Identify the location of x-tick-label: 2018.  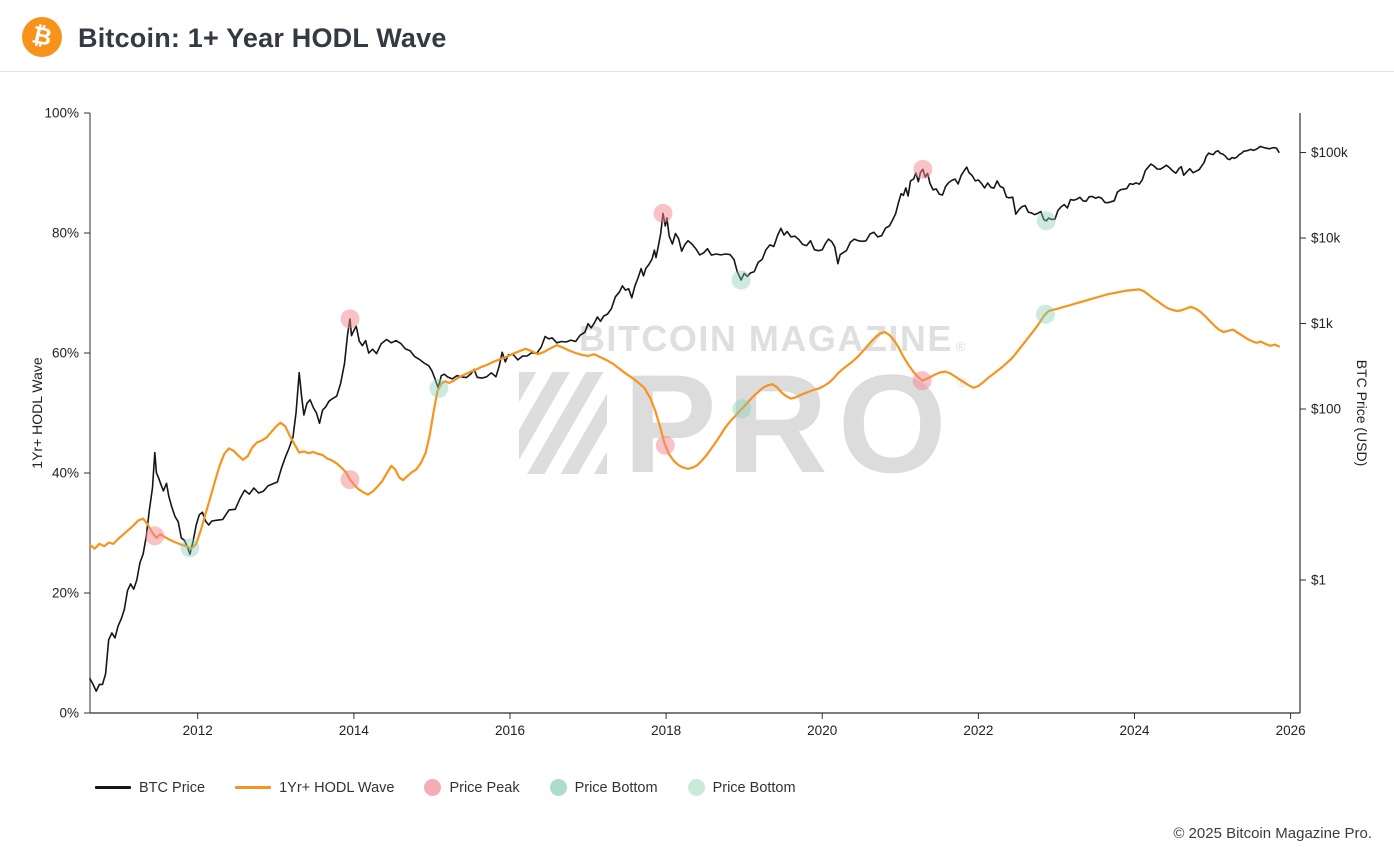
(666, 730).